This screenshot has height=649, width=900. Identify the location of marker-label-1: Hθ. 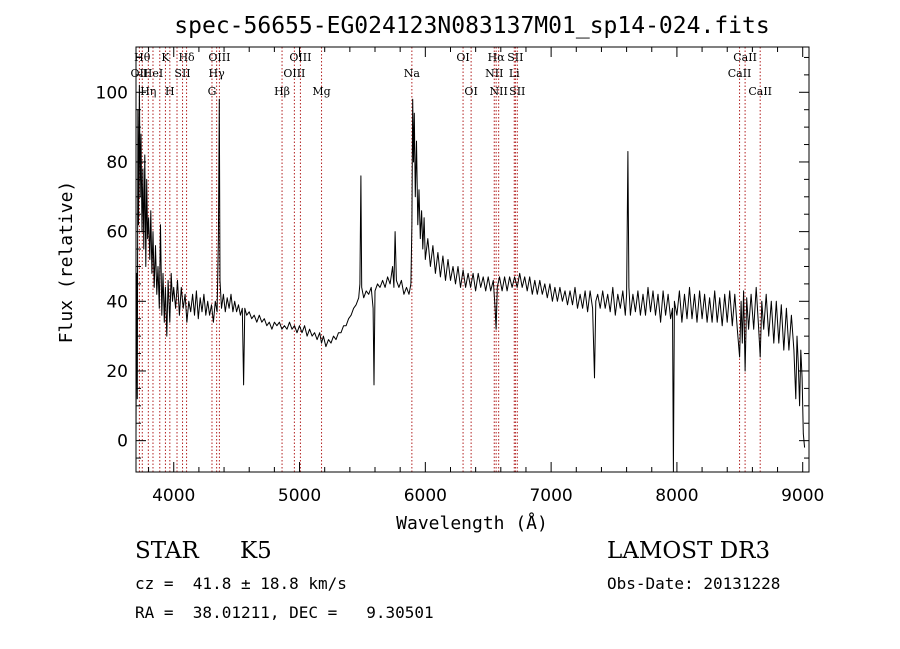
(142, 57).